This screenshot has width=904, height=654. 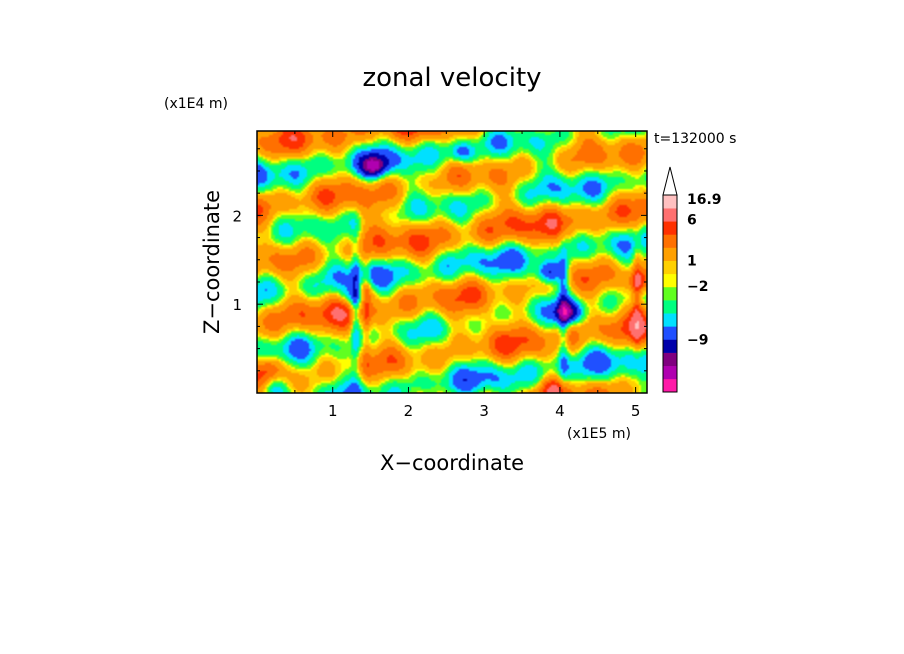 I want to click on colorbar-frame, so click(x=670, y=293).